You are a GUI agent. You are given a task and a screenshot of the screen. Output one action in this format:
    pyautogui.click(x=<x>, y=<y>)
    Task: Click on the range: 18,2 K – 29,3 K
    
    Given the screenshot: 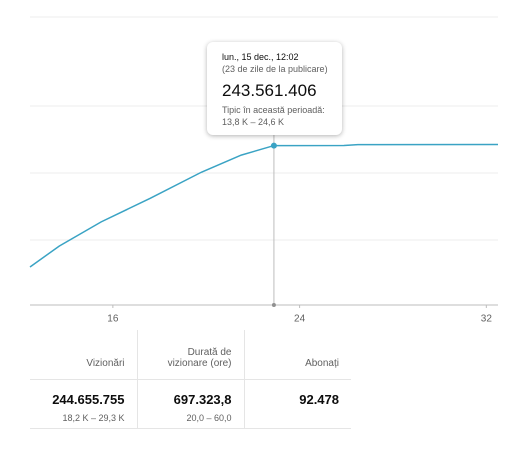 What is the action you would take?
    pyautogui.click(x=93, y=417)
    